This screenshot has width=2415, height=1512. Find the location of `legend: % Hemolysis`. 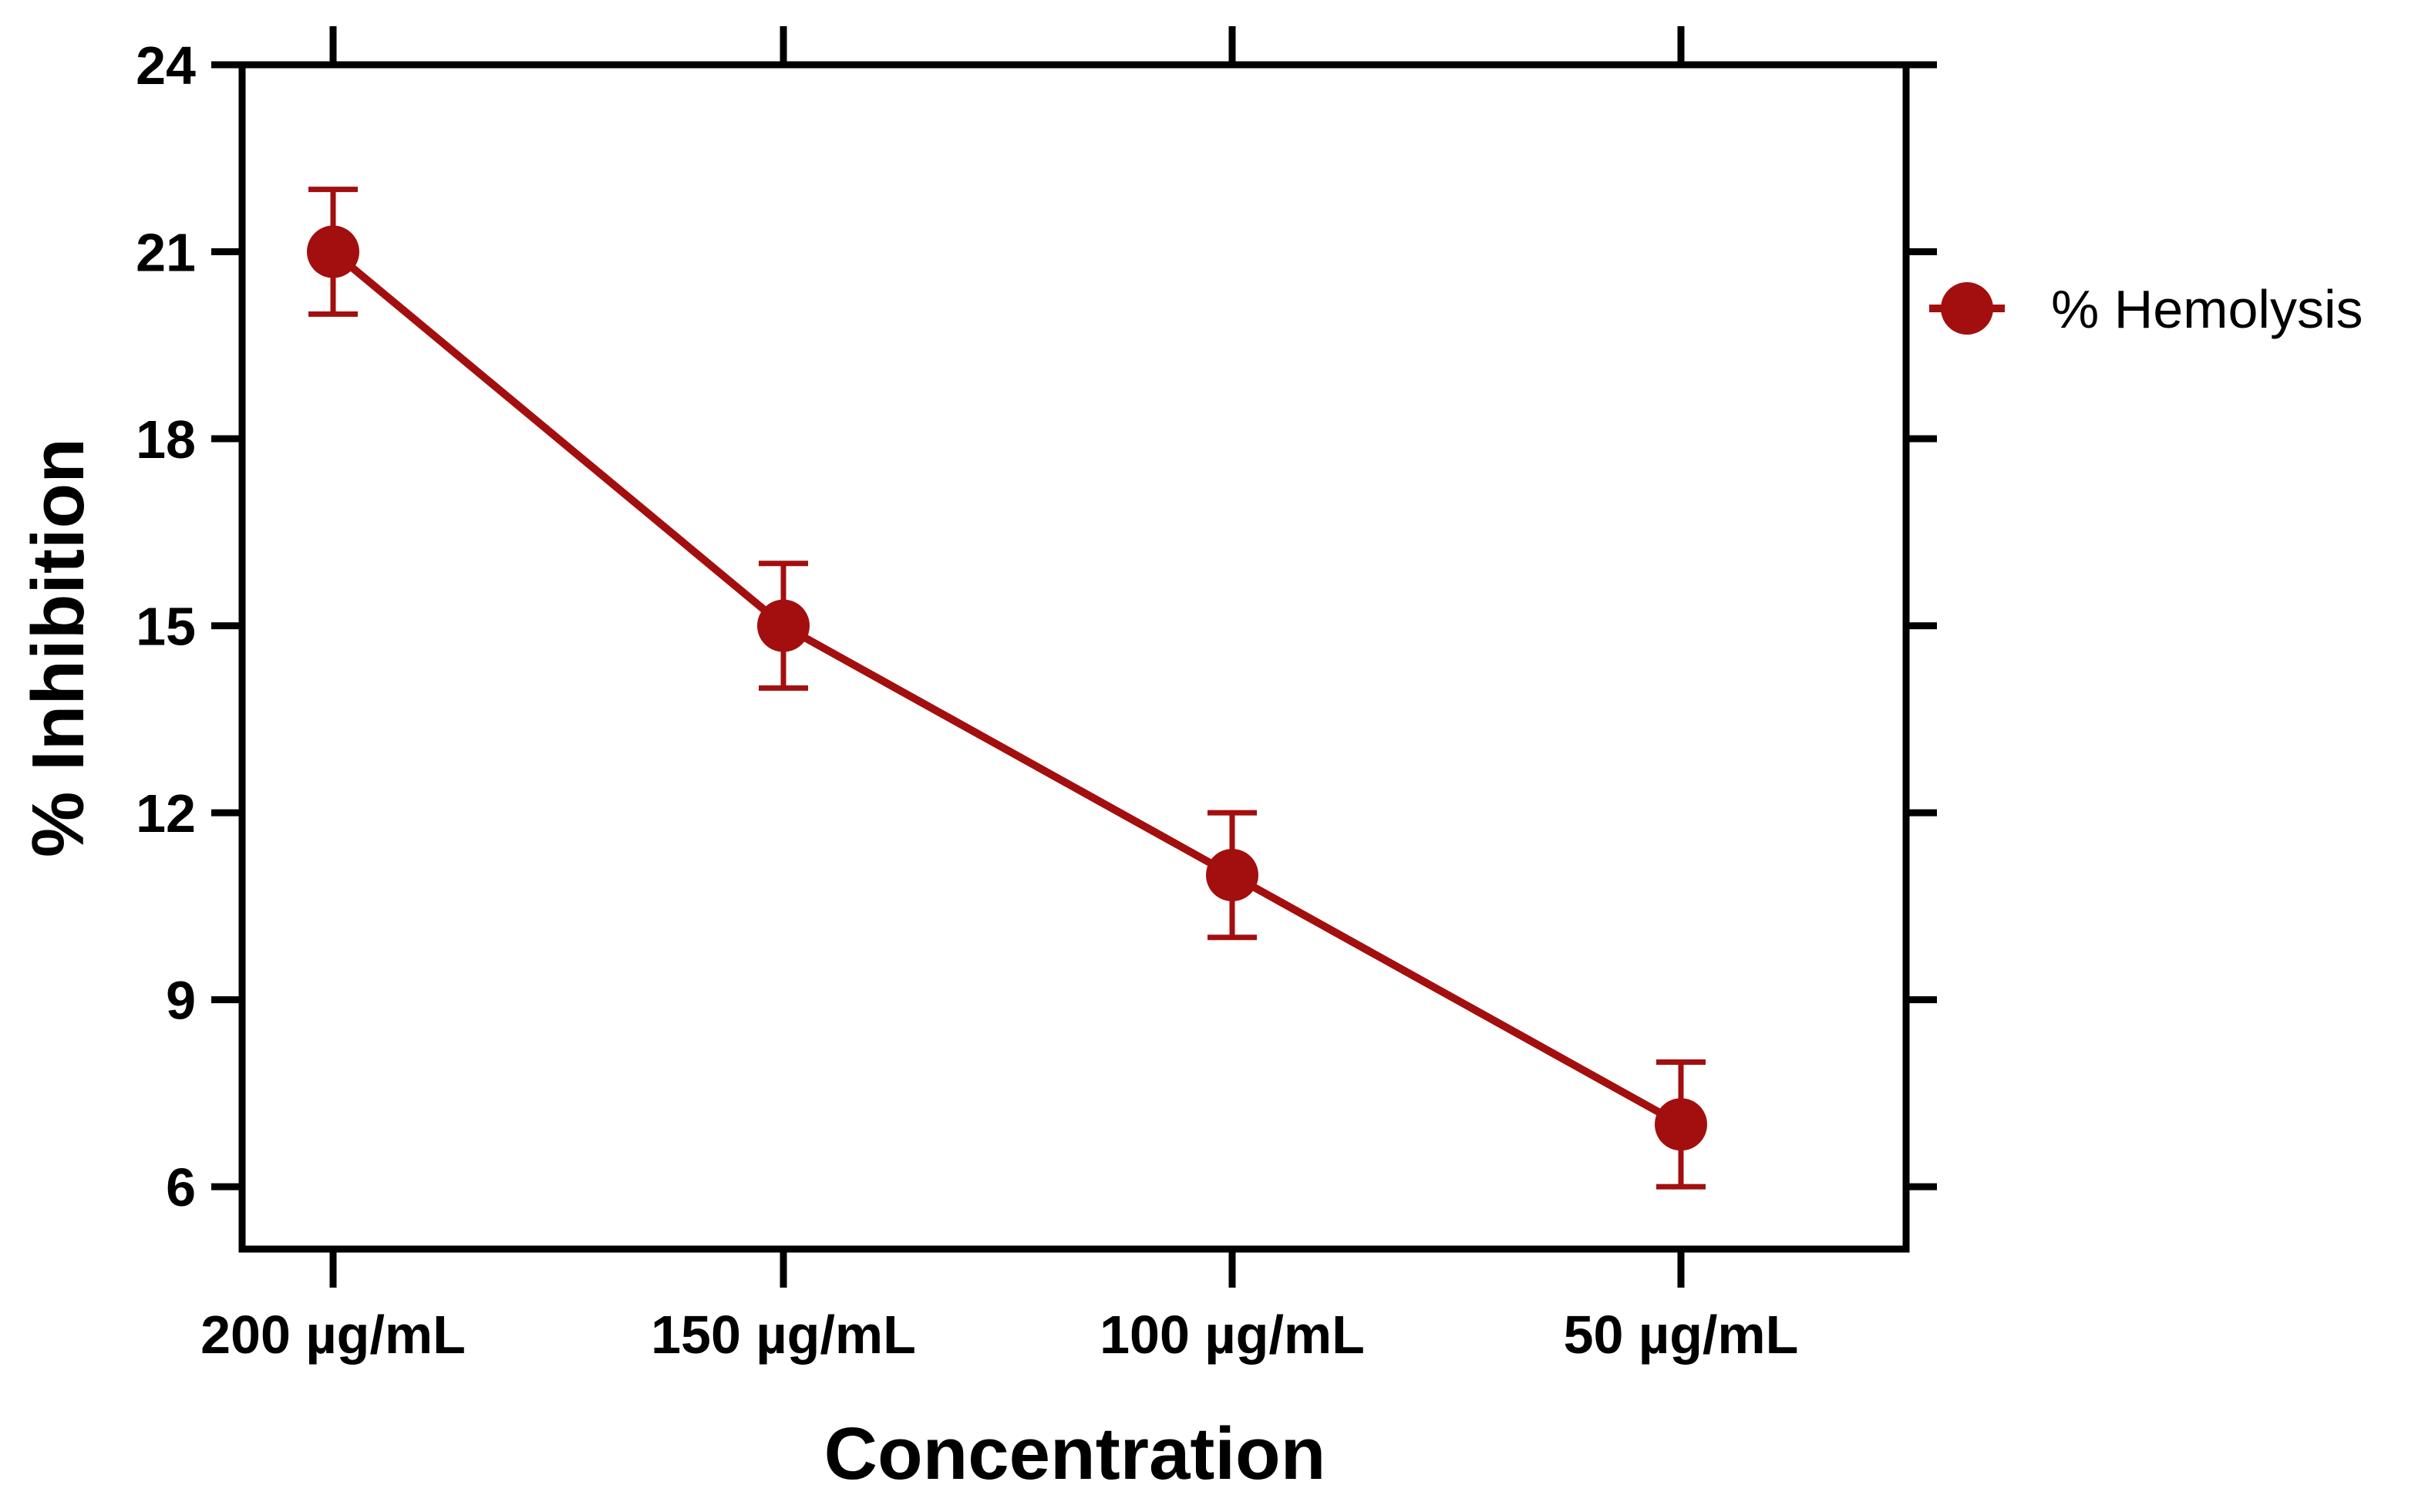

legend: % Hemolysis is located at coordinates (2146, 309).